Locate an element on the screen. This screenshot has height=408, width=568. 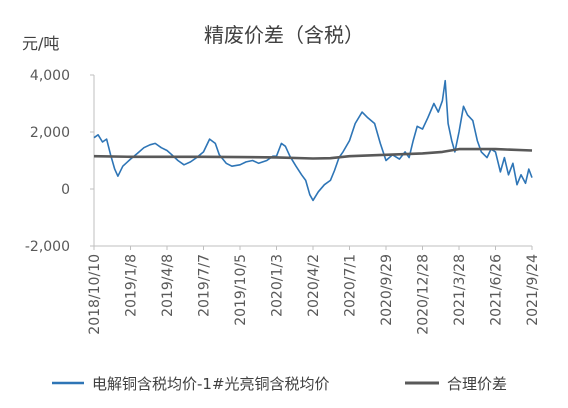
x-tick-label: 2019/7/7 is located at coordinates (205, 285).